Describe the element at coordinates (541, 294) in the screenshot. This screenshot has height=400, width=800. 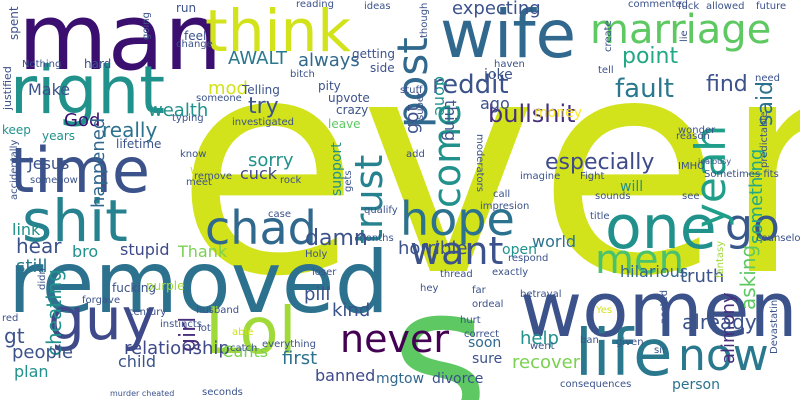
I see `word-betrayal: betrayal` at that location.